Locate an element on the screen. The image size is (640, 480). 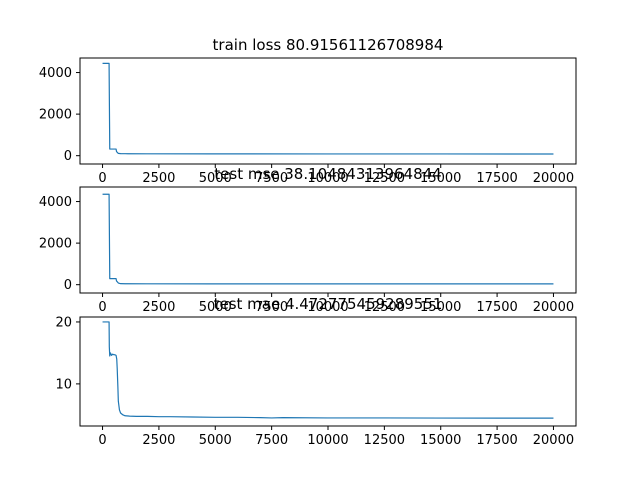
chart-title: test mae 4.472775459289551 is located at coordinates (328, 304).